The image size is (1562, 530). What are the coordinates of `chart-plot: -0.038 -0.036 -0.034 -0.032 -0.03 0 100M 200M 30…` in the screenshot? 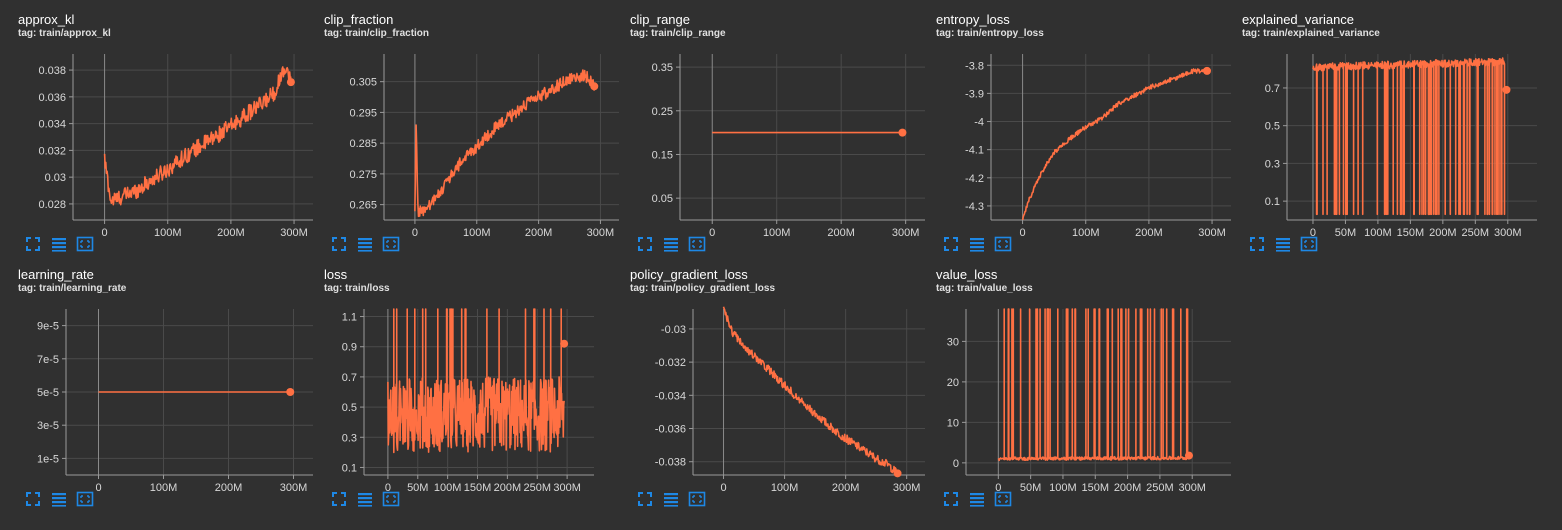 It's located at (780, 395).